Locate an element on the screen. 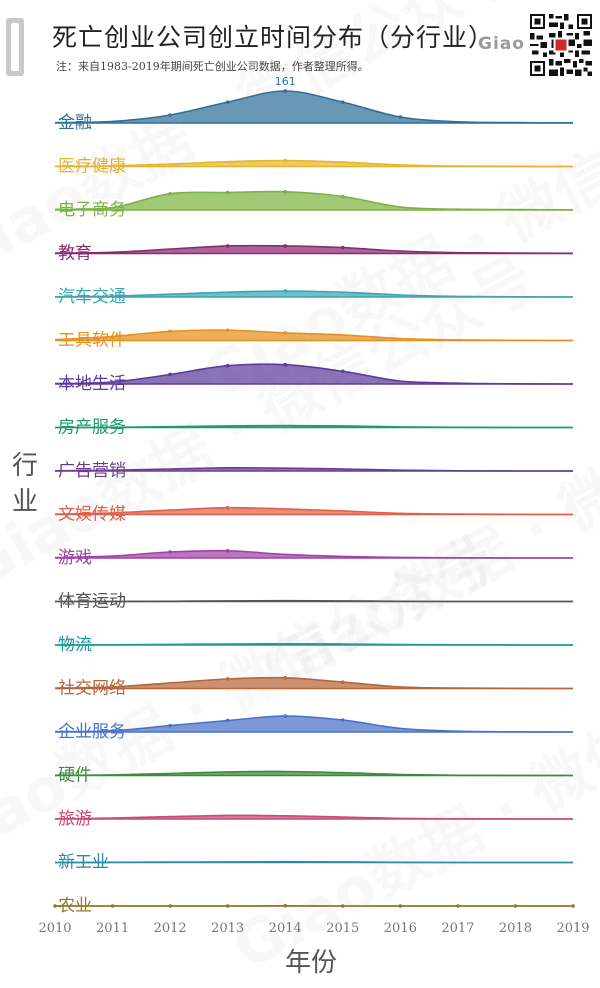  series-label: 电子商务 is located at coordinates (92, 210).